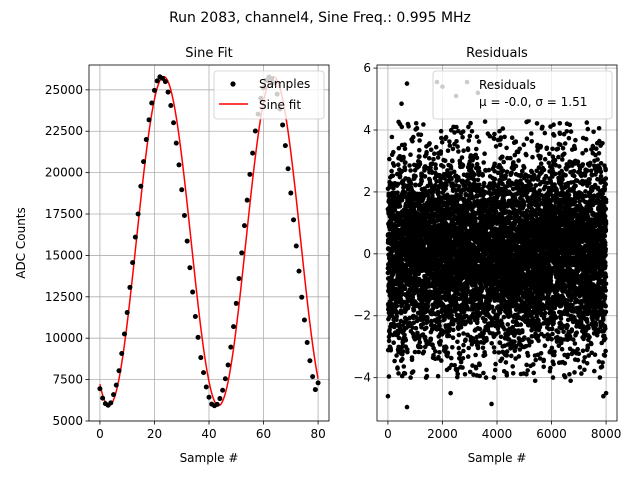 The width and height of the screenshot is (640, 480). What do you see at coordinates (64, 255) in the screenshot?
I see `y-tick-label: 15000` at bounding box center [64, 255].